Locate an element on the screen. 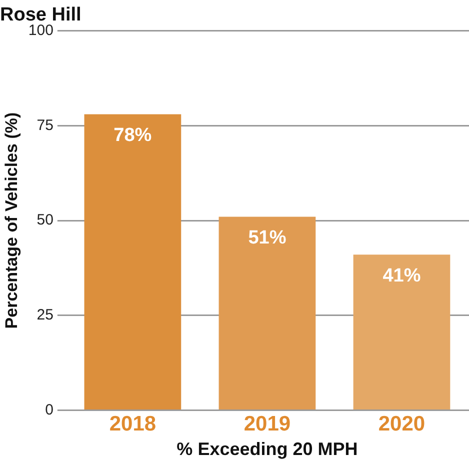  y-tick-label: 75 is located at coordinates (45, 125).